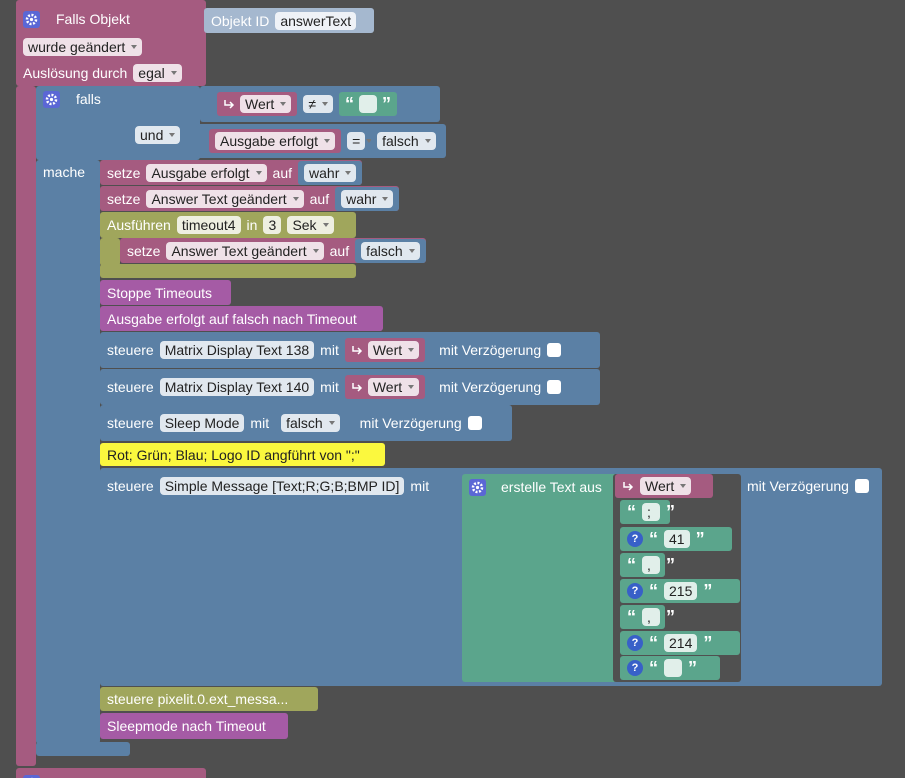 The width and height of the screenshot is (905, 778). I want to click on field: Simple Message [Text;R;G;B;BMP ID], so click(282, 486).